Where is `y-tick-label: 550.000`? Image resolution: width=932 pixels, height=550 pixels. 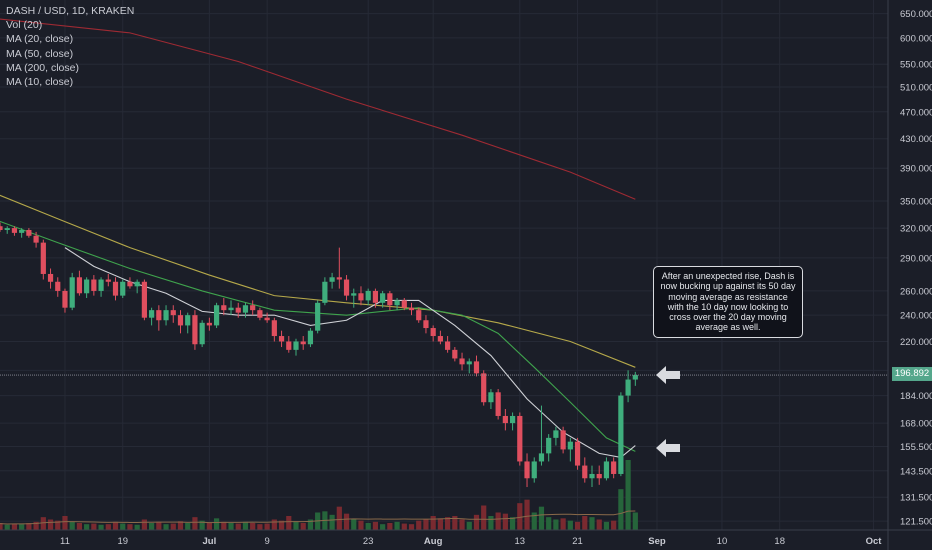
y-tick-label: 550.000 is located at coordinates (916, 65).